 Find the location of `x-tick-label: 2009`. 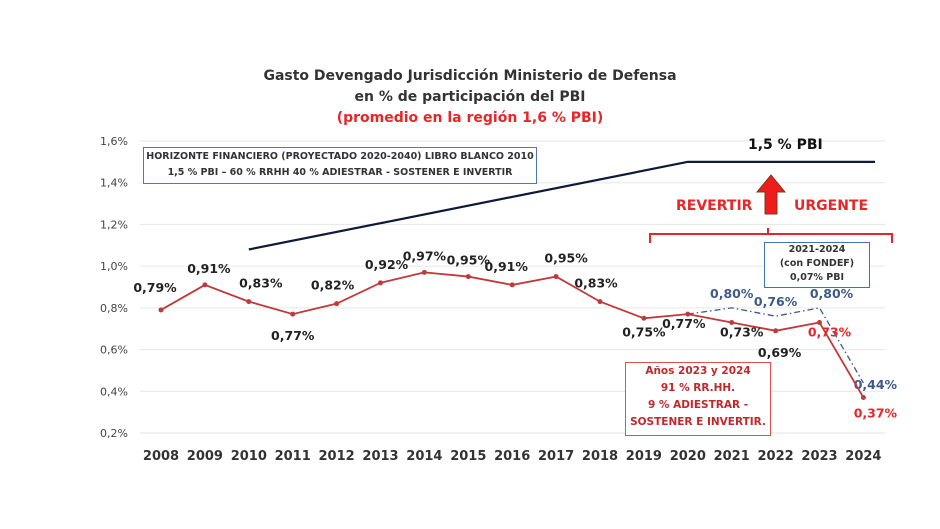

x-tick-label: 2009 is located at coordinates (205, 456).